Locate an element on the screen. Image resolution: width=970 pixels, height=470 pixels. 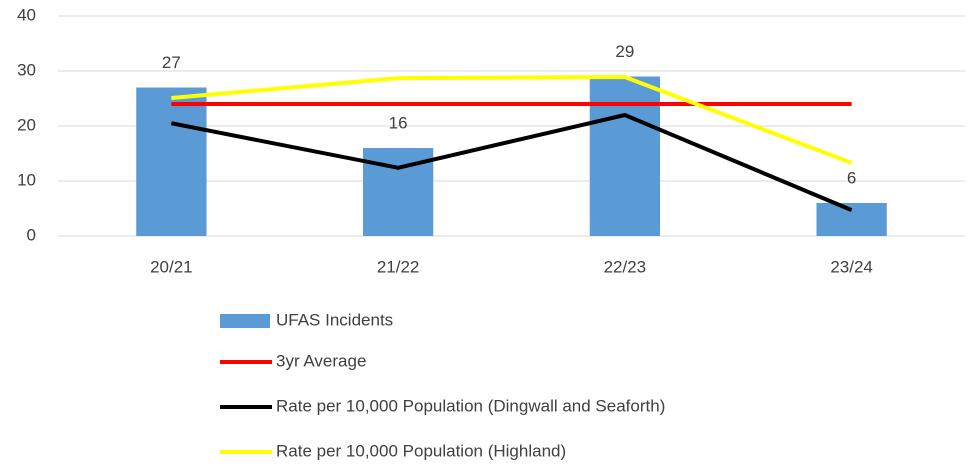
x-tick-label: 21/22 is located at coordinates (398, 266).